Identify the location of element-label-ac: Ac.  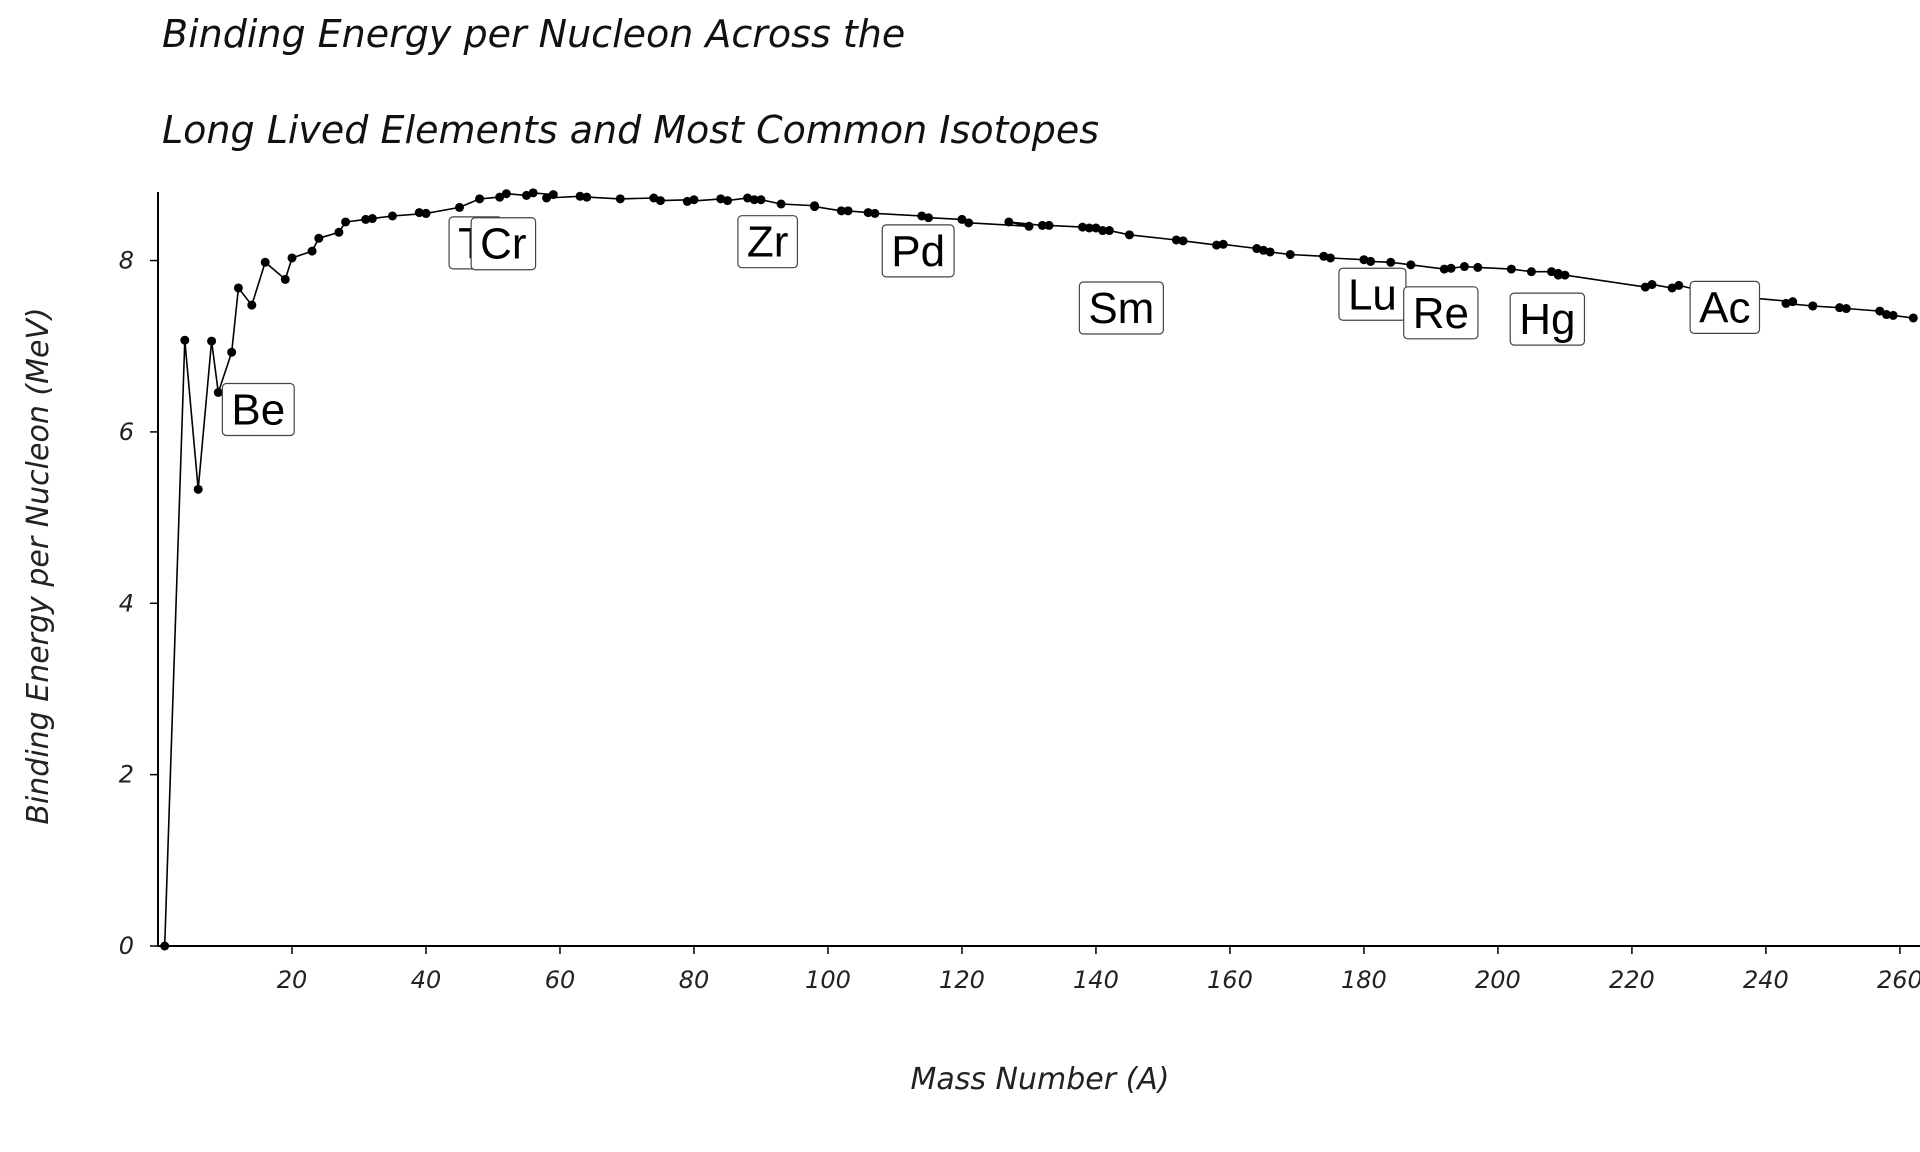
(1725, 307).